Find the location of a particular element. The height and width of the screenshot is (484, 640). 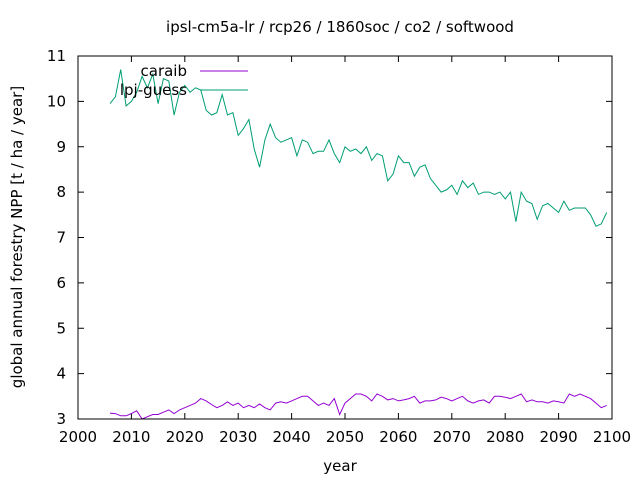

y-tick-label: 10 is located at coordinates (56, 101).